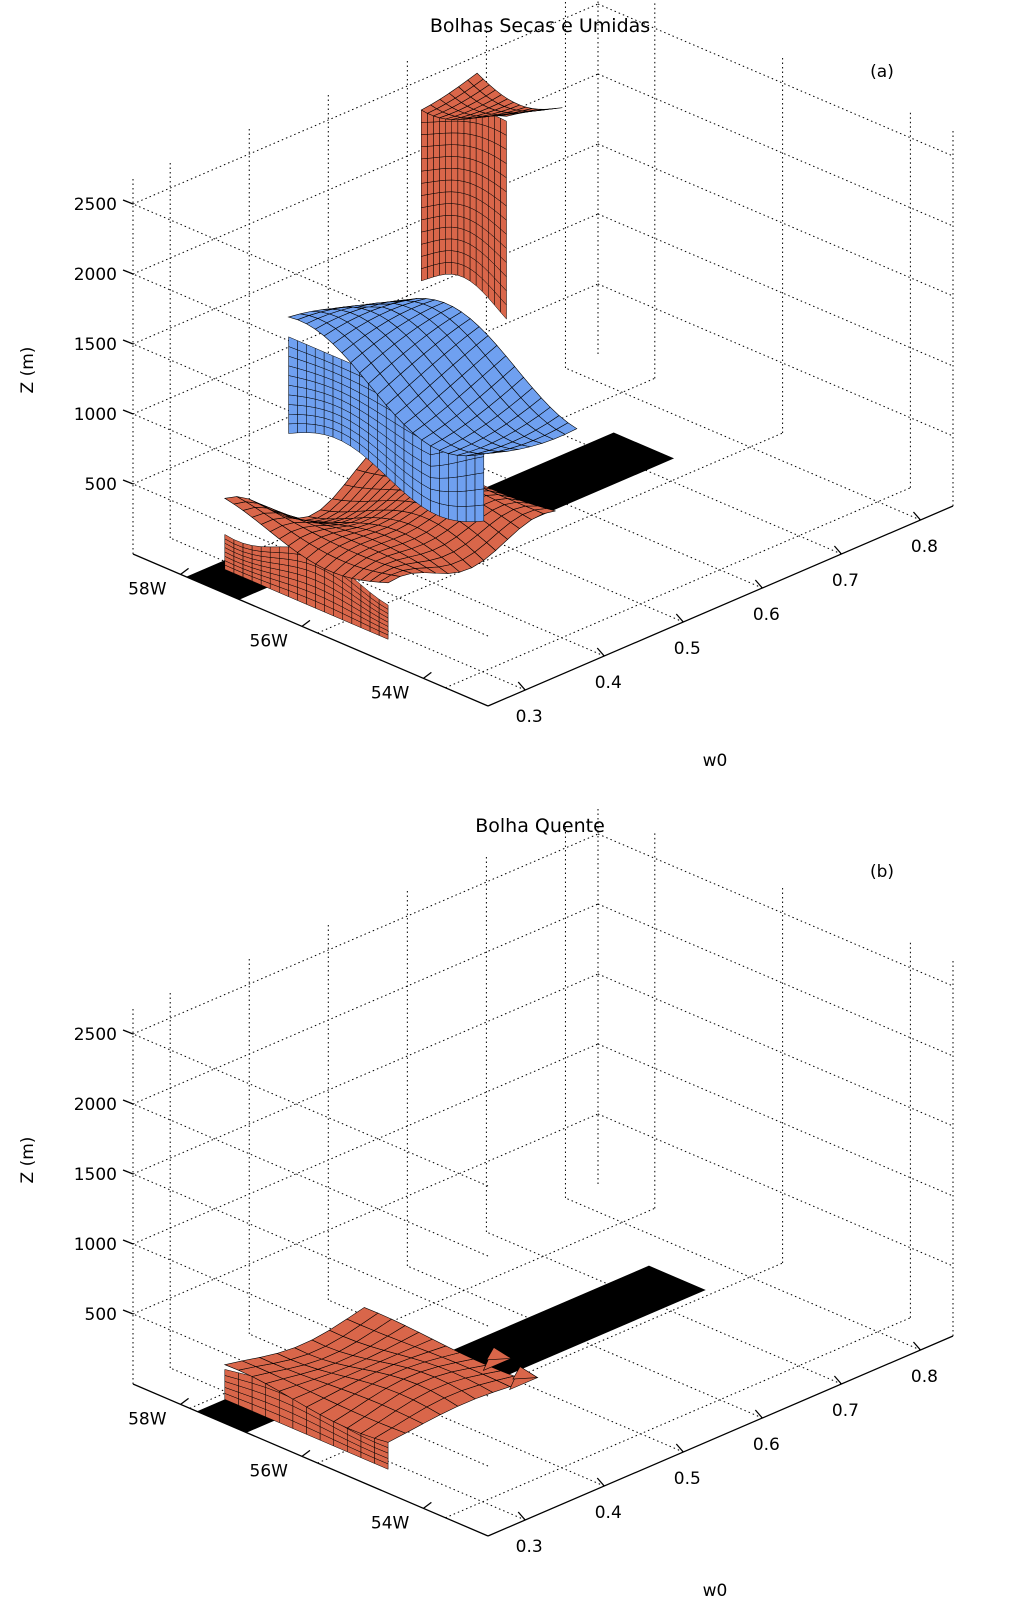 This screenshot has height=1611, width=1021. What do you see at coordinates (432, 377) in the screenshot?
I see `cold-top` at bounding box center [432, 377].